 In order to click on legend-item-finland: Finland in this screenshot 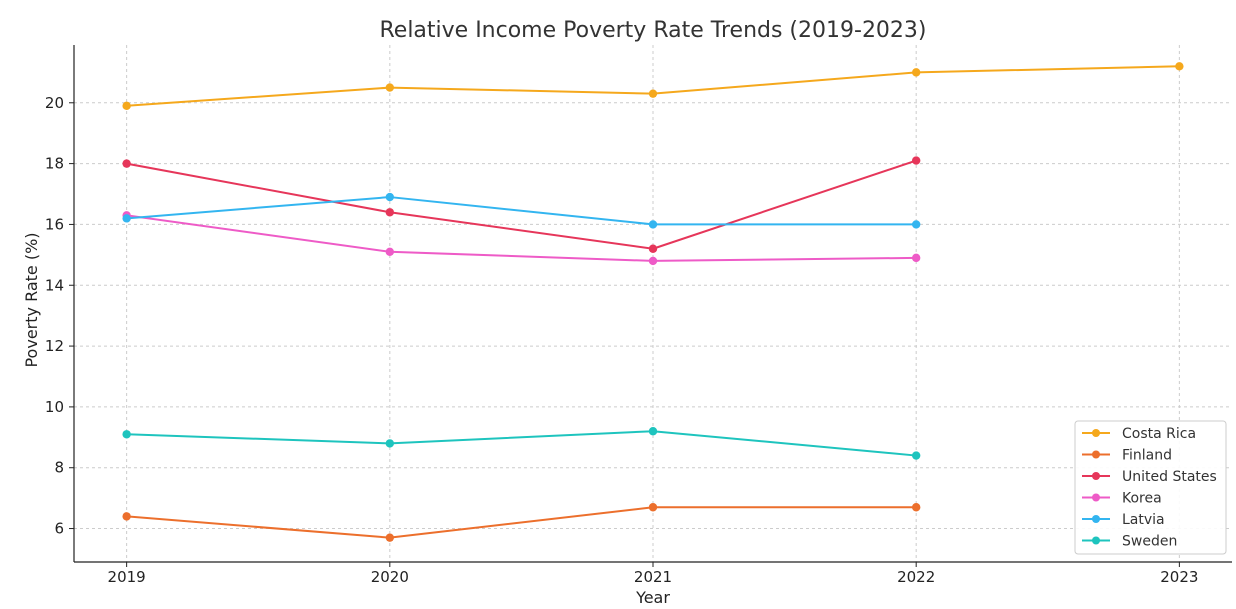, I will do `click(1127, 456)`.